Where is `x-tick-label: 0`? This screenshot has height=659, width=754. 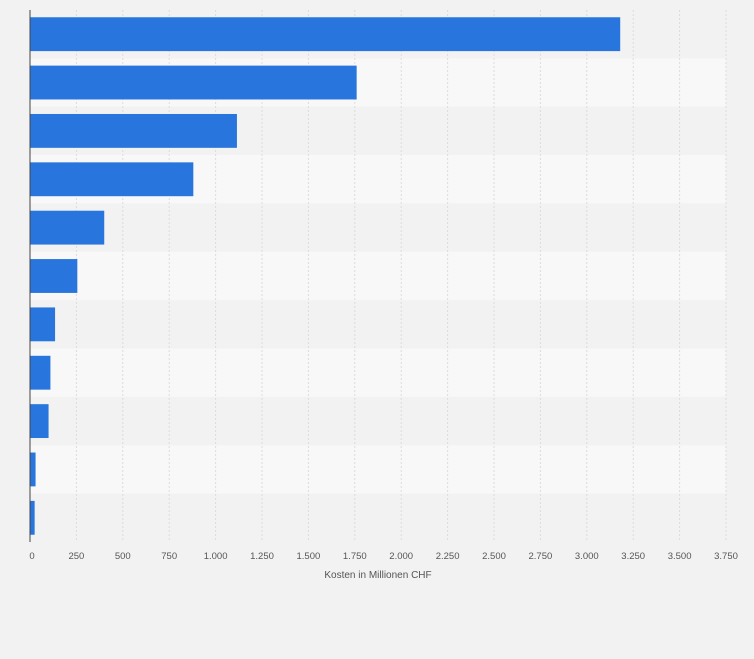
x-tick-label: 0 is located at coordinates (31, 556).